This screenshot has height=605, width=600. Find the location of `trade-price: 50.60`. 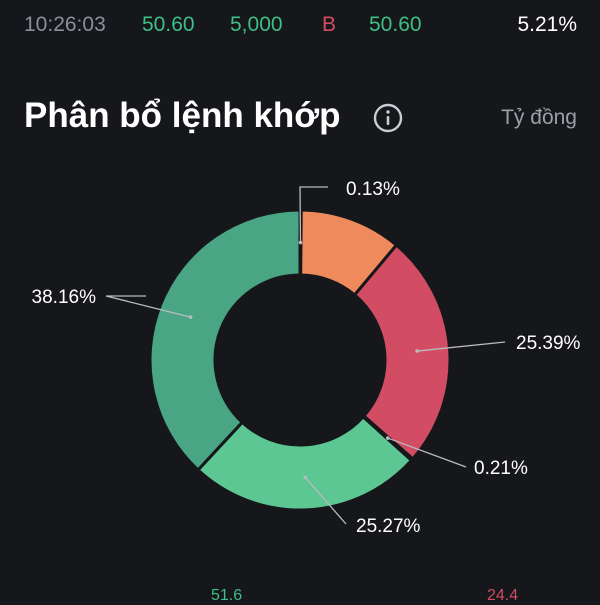

trade-price: 50.60 is located at coordinates (168, 24).